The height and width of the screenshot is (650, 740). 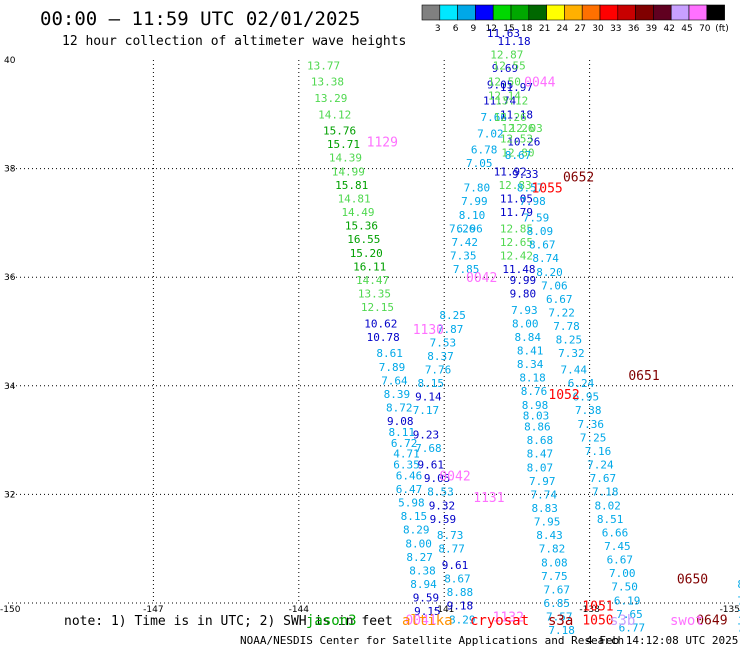 What do you see at coordinates (462, 228) in the screenshot?
I see `swh-value: 7.26` at bounding box center [462, 228].